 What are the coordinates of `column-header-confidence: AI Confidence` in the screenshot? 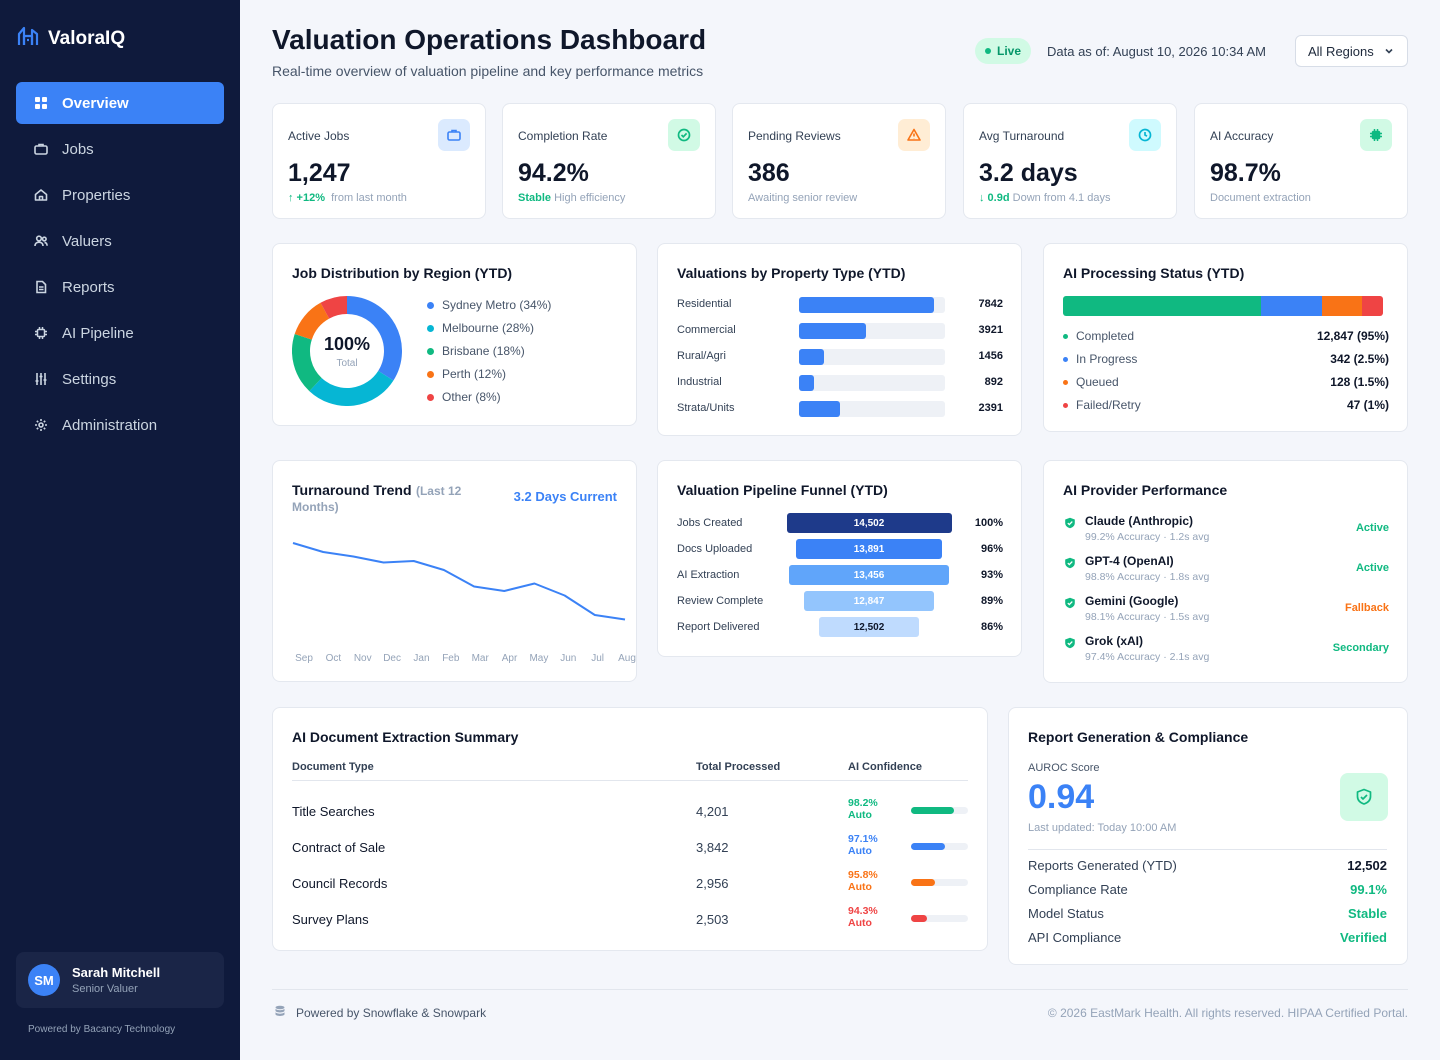 It's located at (885, 767).